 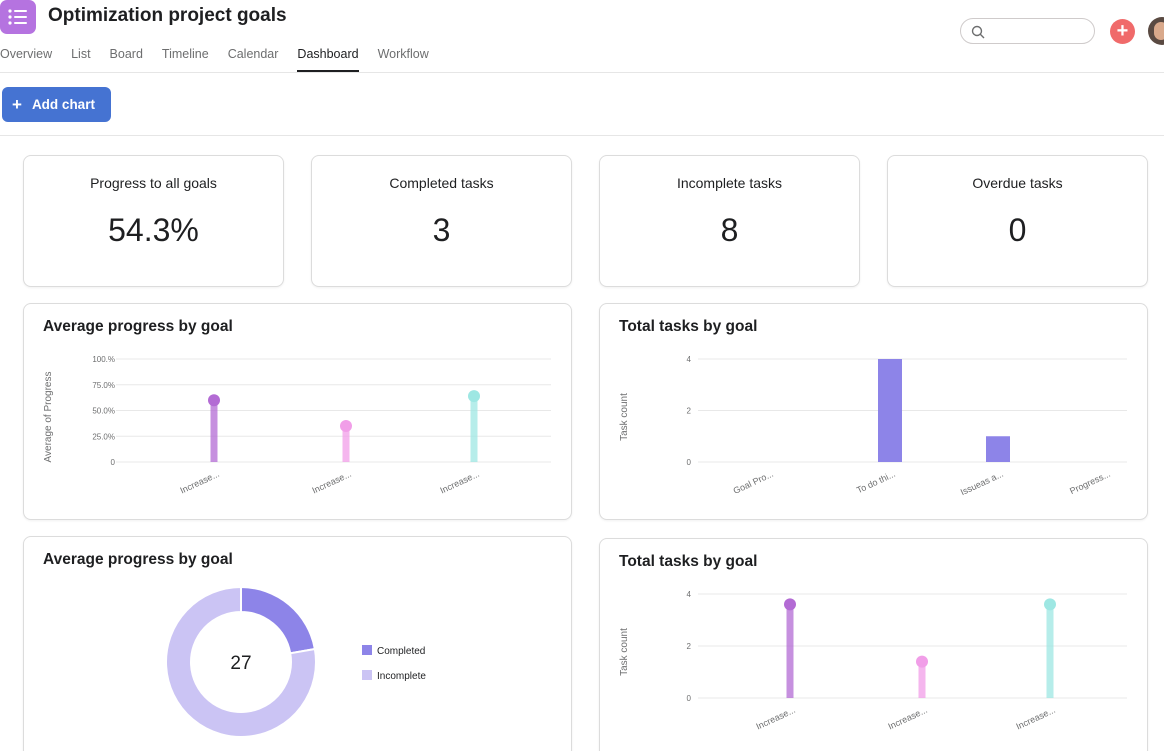 What do you see at coordinates (167, 15) in the screenshot?
I see `project-title: Optimization project goals` at bounding box center [167, 15].